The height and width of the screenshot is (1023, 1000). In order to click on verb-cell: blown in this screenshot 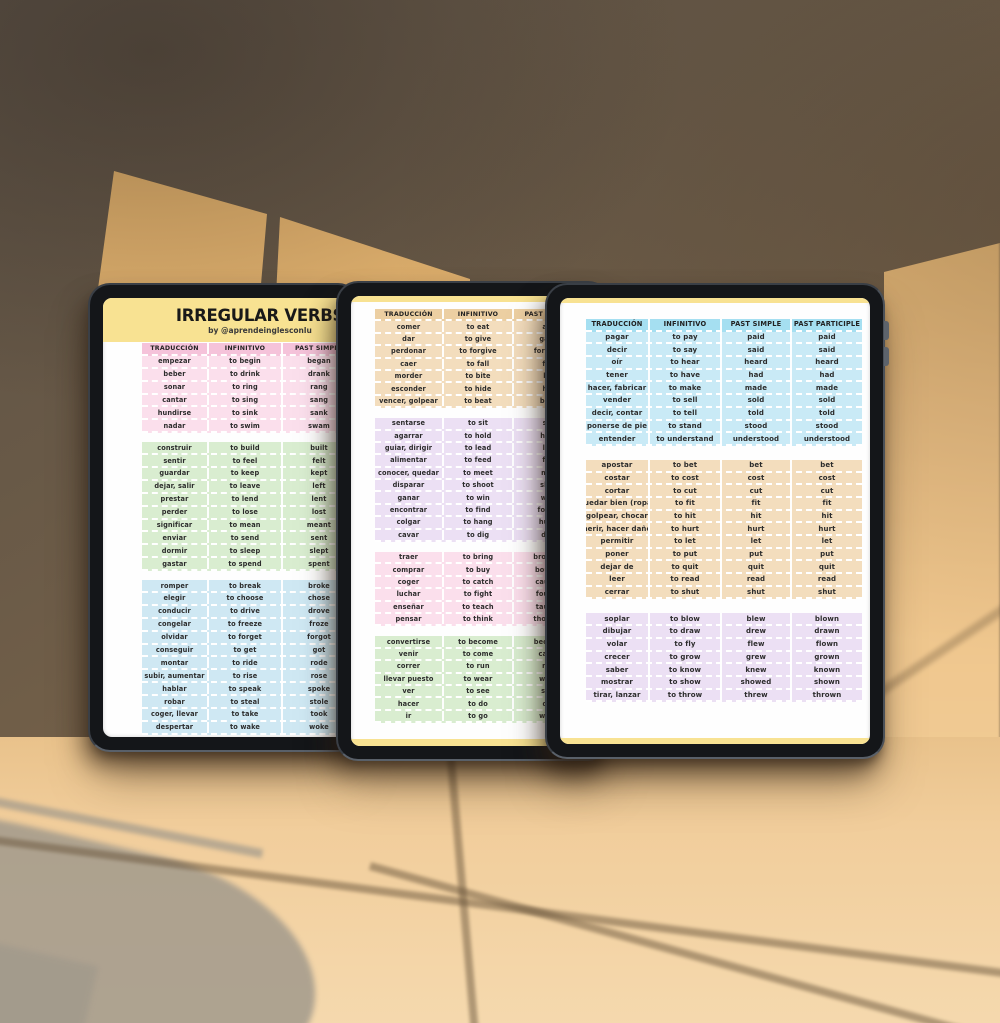, I will do `click(827, 618)`.